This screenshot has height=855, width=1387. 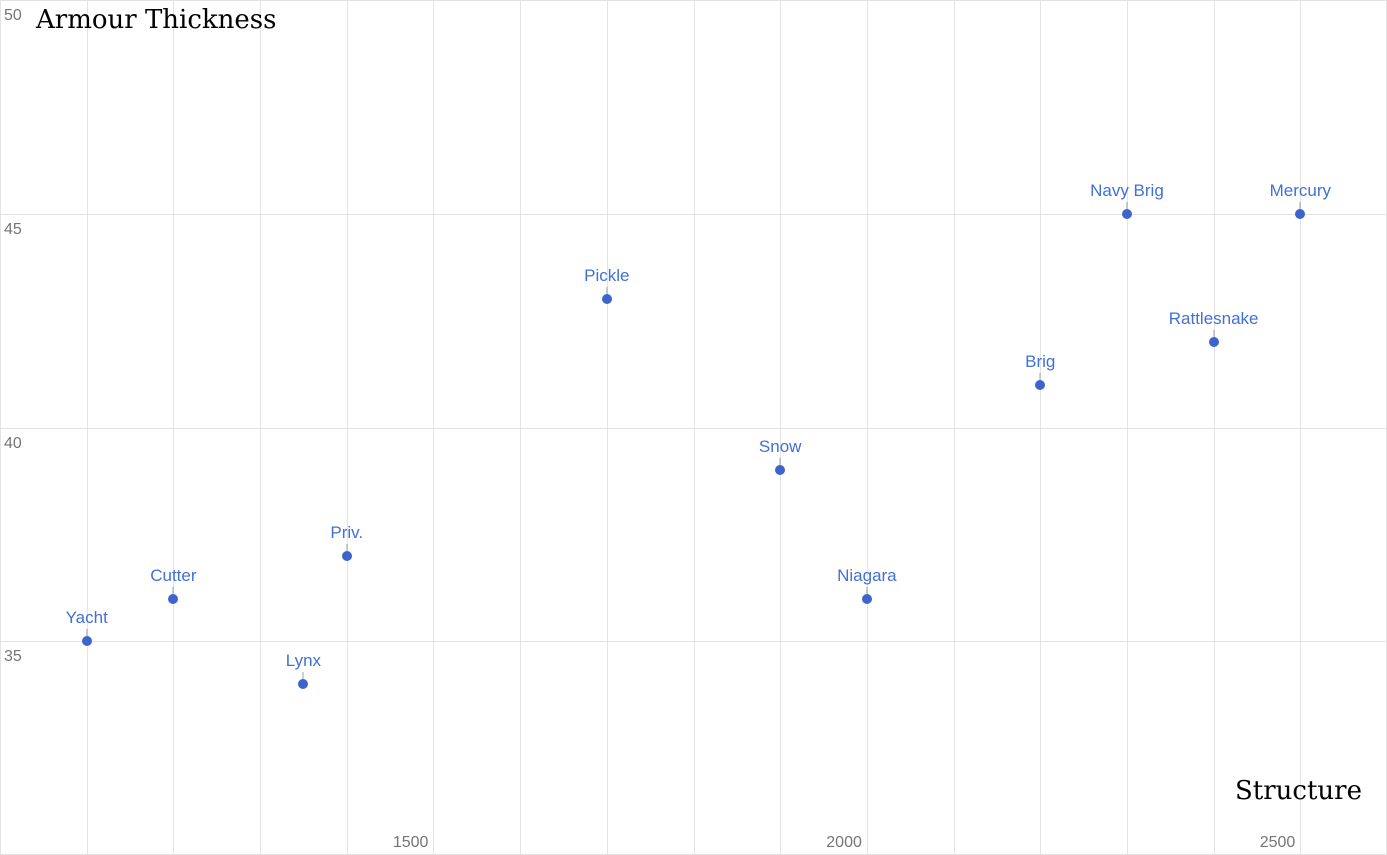 What do you see at coordinates (1300, 213) in the screenshot?
I see `point-mercury` at bounding box center [1300, 213].